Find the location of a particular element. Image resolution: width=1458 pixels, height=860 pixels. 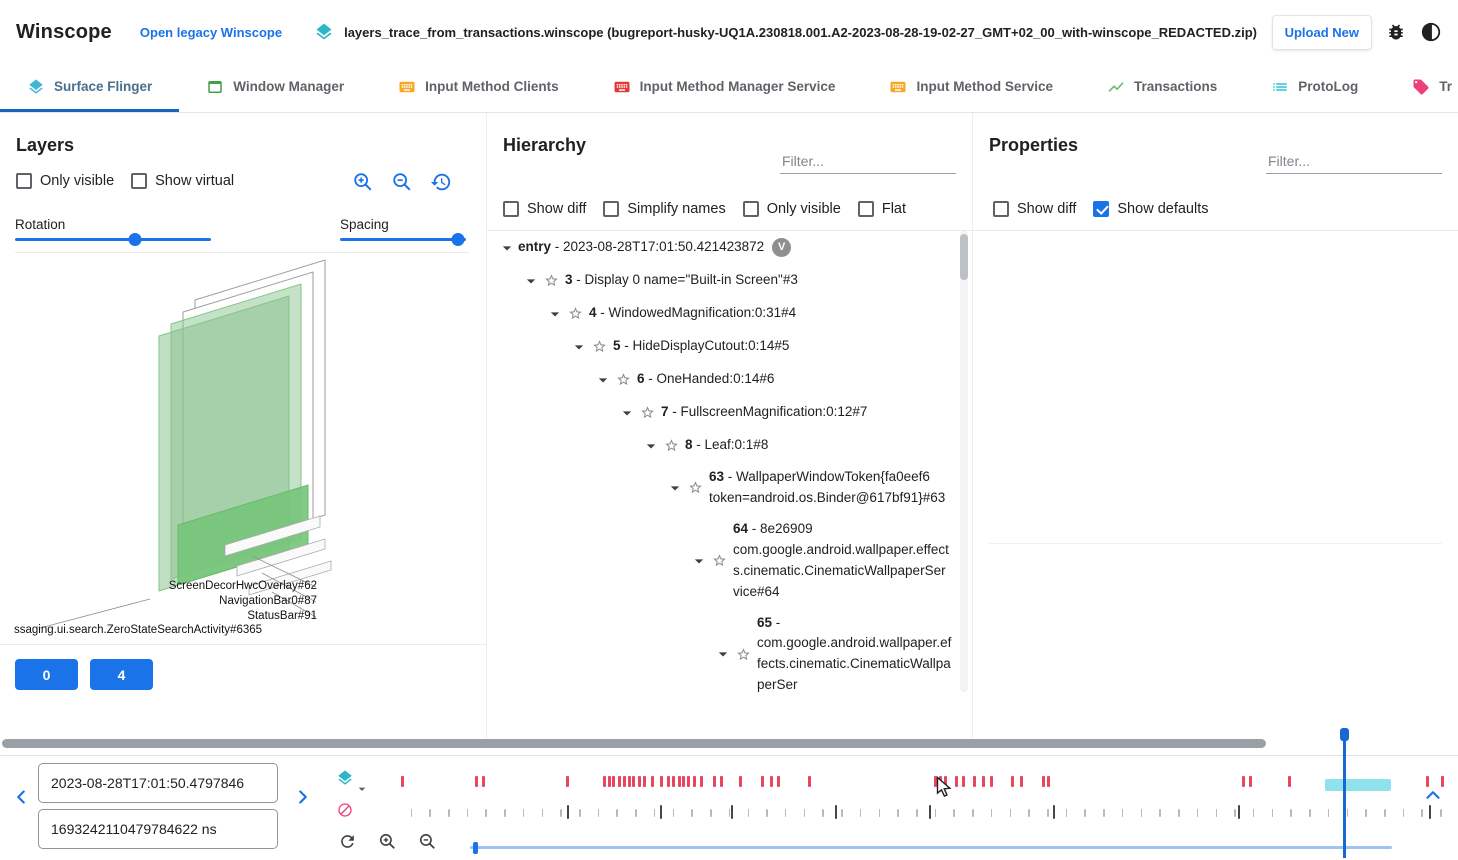

horizontal-scrollbar is located at coordinates (729, 744).